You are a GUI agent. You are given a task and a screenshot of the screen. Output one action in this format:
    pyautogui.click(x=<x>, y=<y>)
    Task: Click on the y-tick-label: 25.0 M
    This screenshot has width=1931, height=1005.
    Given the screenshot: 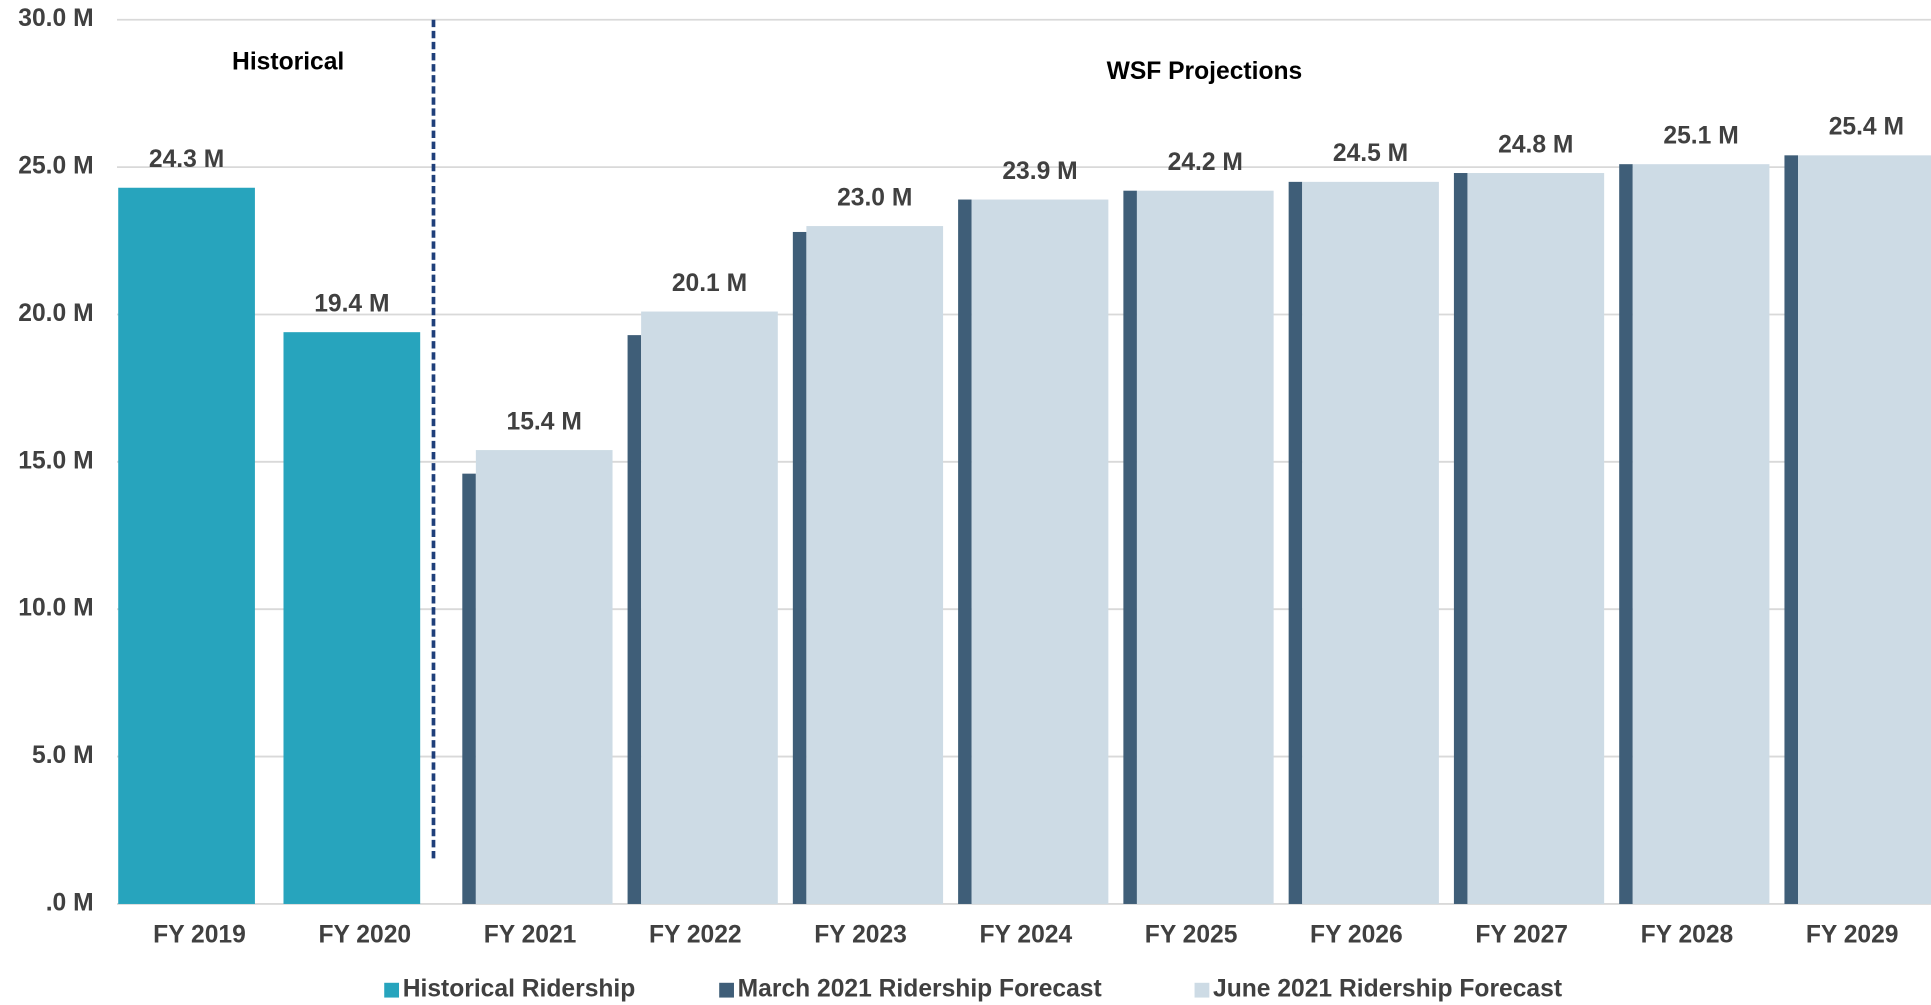 What is the action you would take?
    pyautogui.click(x=55, y=166)
    